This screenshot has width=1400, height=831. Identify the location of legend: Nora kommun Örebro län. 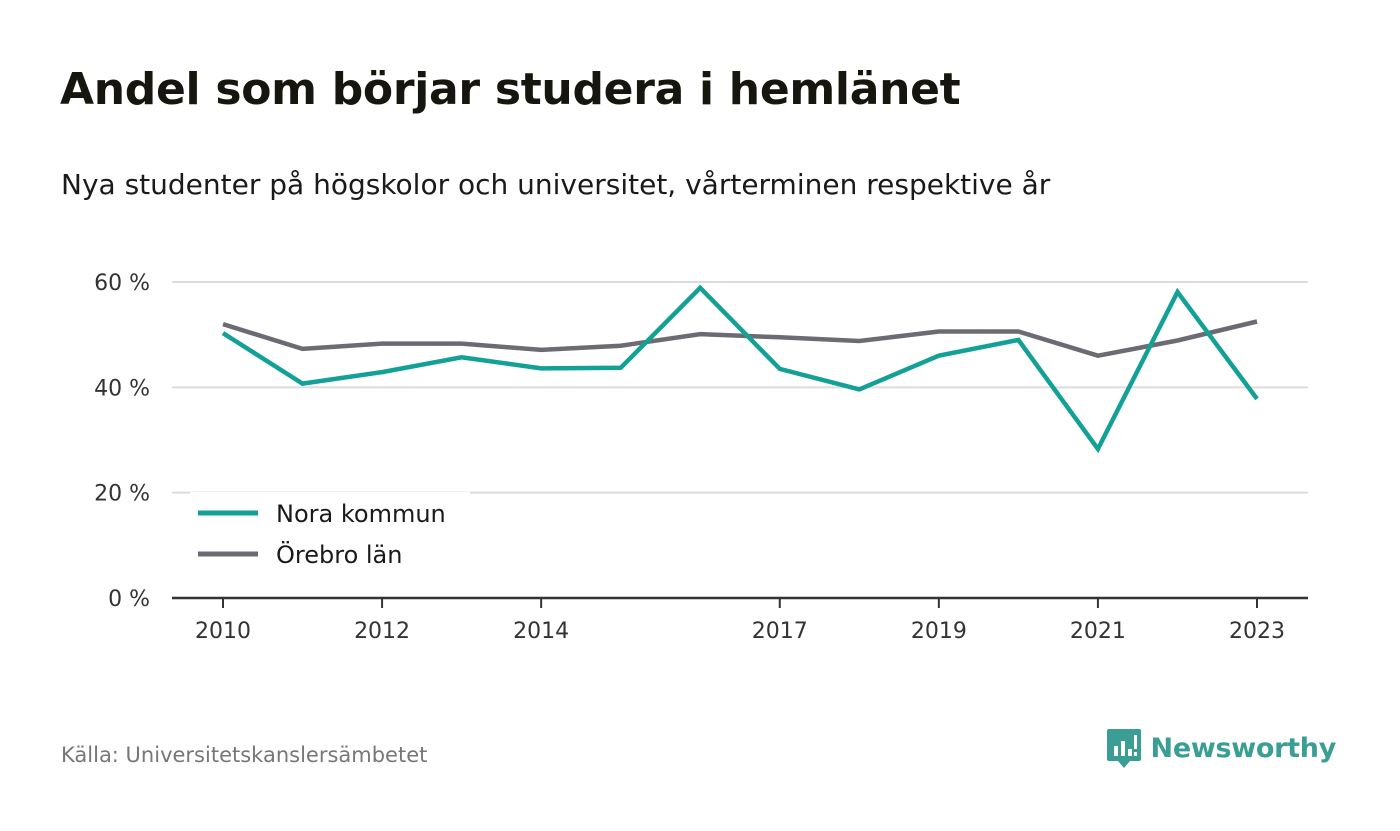
(330, 537).